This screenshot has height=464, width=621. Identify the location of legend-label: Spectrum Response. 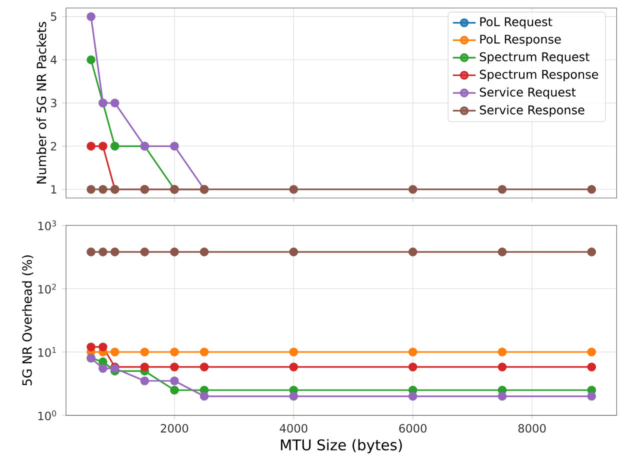
(539, 76).